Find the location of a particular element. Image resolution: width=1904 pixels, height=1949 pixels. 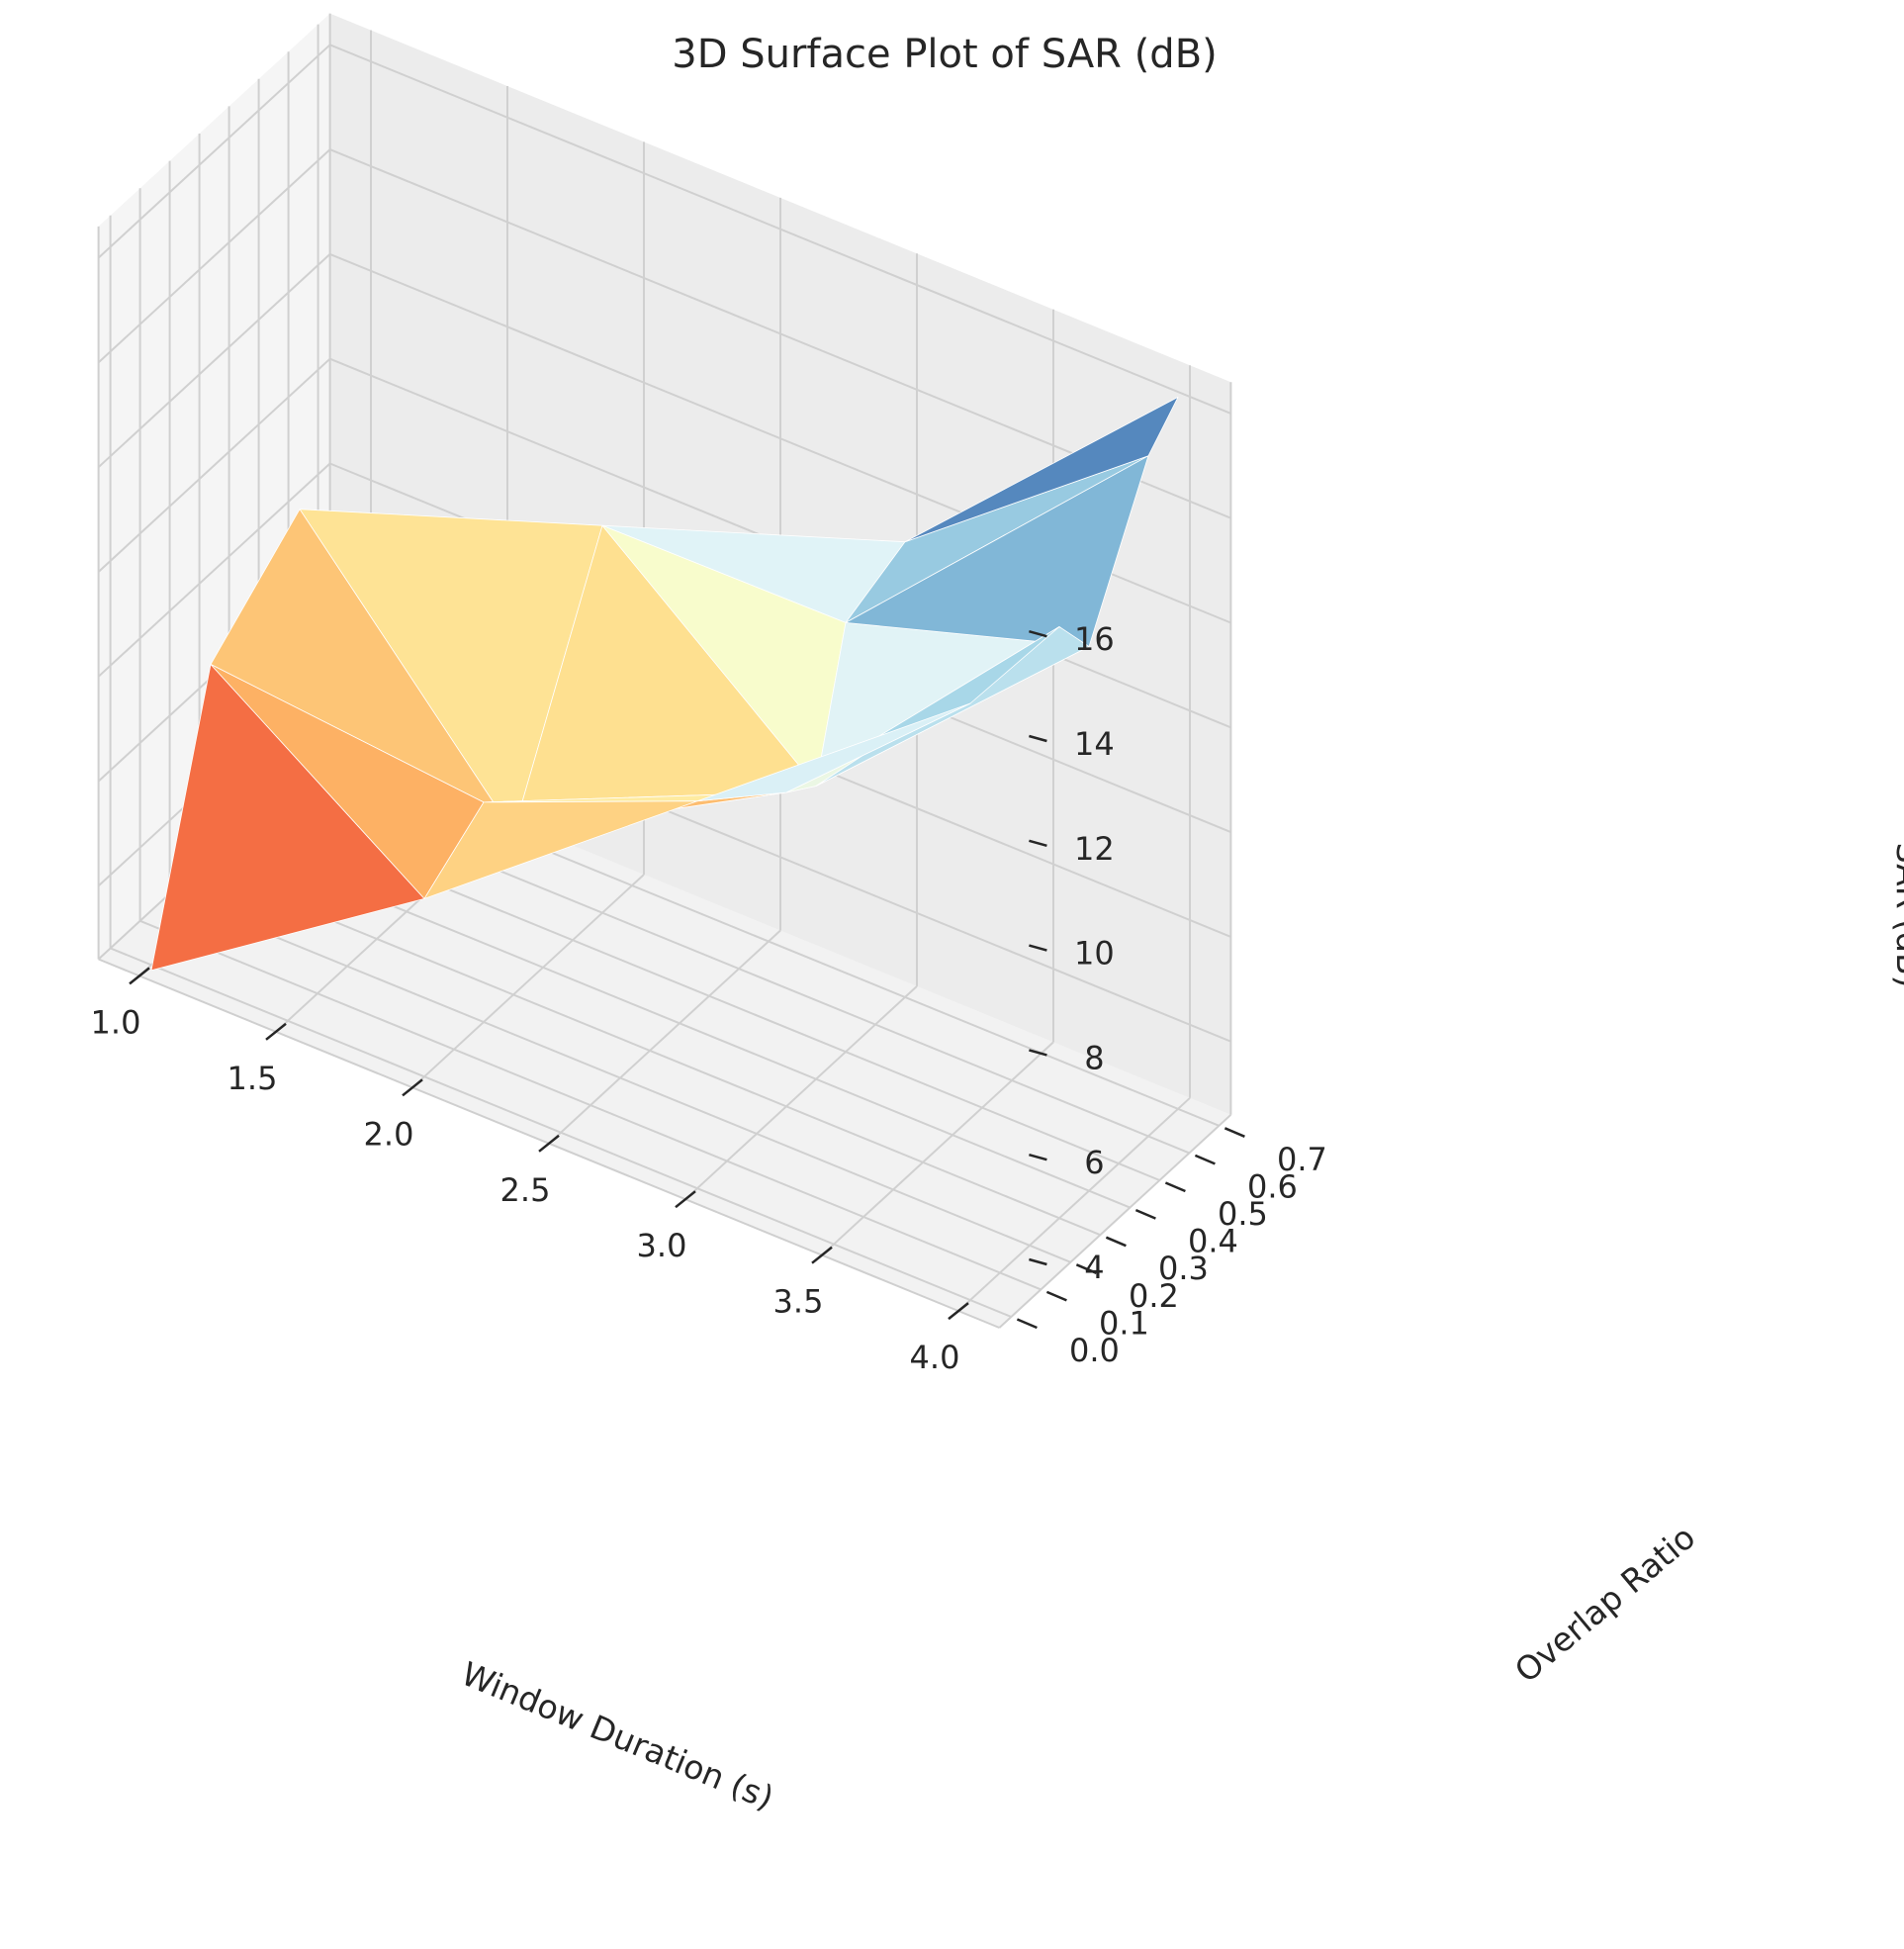

z-tick-label: 8 is located at coordinates (1094, 1057).